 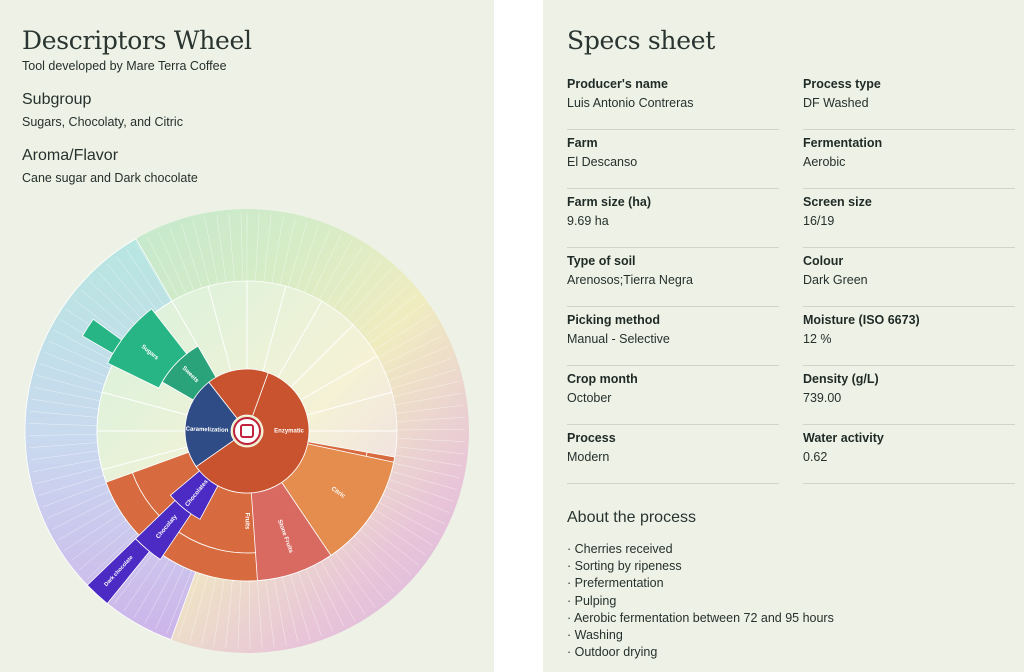 I want to click on process-step: · Pulping, so click(x=592, y=600).